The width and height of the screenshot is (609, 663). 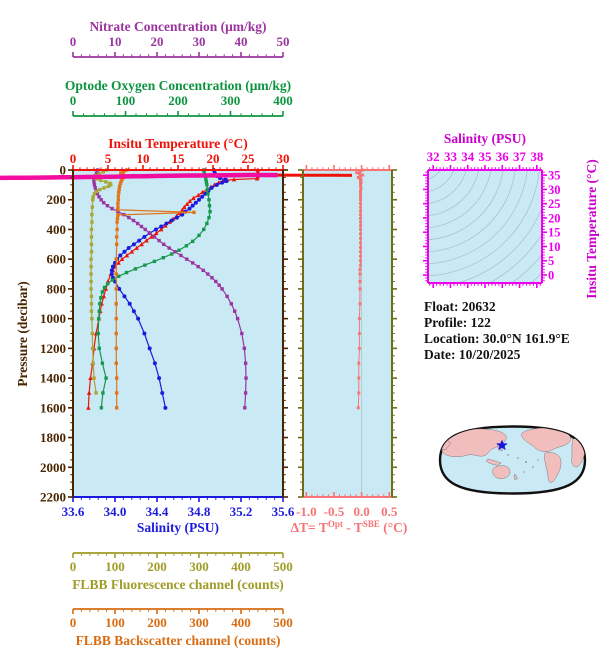 What do you see at coordinates (178, 527) in the screenshot?
I see `salinity-axis-title: Salinity (PSU)` at bounding box center [178, 527].